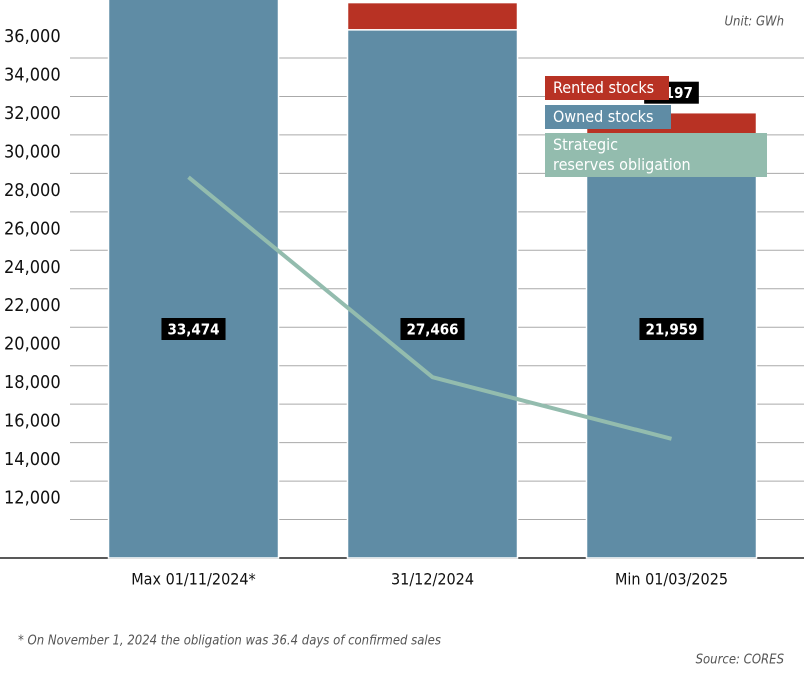 Image resolution: width=804 pixels, height=688 pixels. Describe the element at coordinates (607, 88) in the screenshot. I see `legend-item: Rented stocks` at that location.